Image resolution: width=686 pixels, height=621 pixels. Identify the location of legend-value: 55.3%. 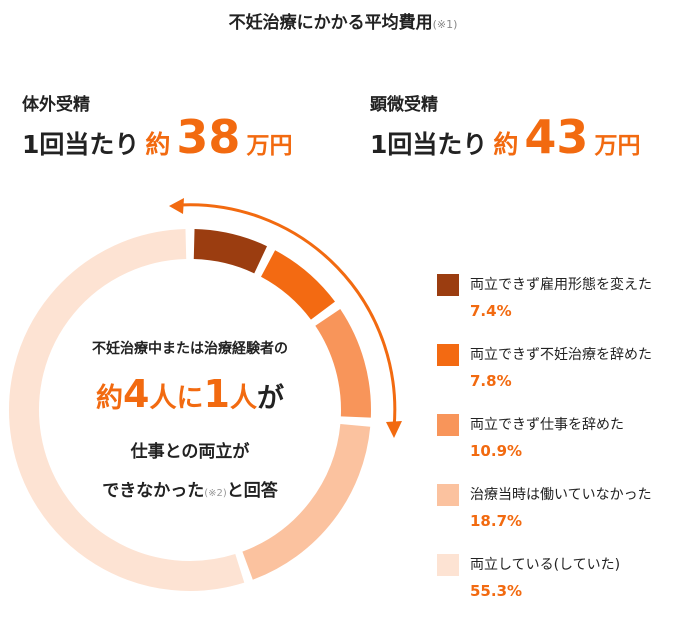
(496, 591).